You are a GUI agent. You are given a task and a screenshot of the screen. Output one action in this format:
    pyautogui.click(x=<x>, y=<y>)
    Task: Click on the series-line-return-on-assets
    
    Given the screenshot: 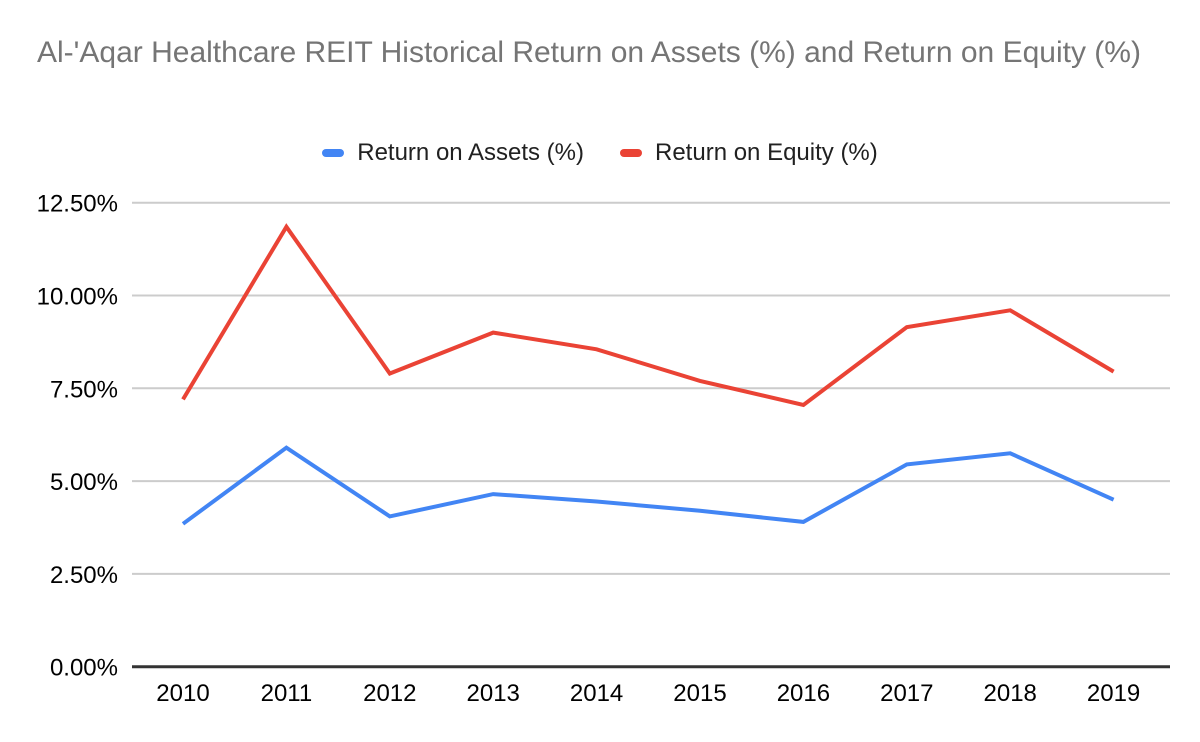 What is the action you would take?
    pyautogui.click(x=648, y=485)
    